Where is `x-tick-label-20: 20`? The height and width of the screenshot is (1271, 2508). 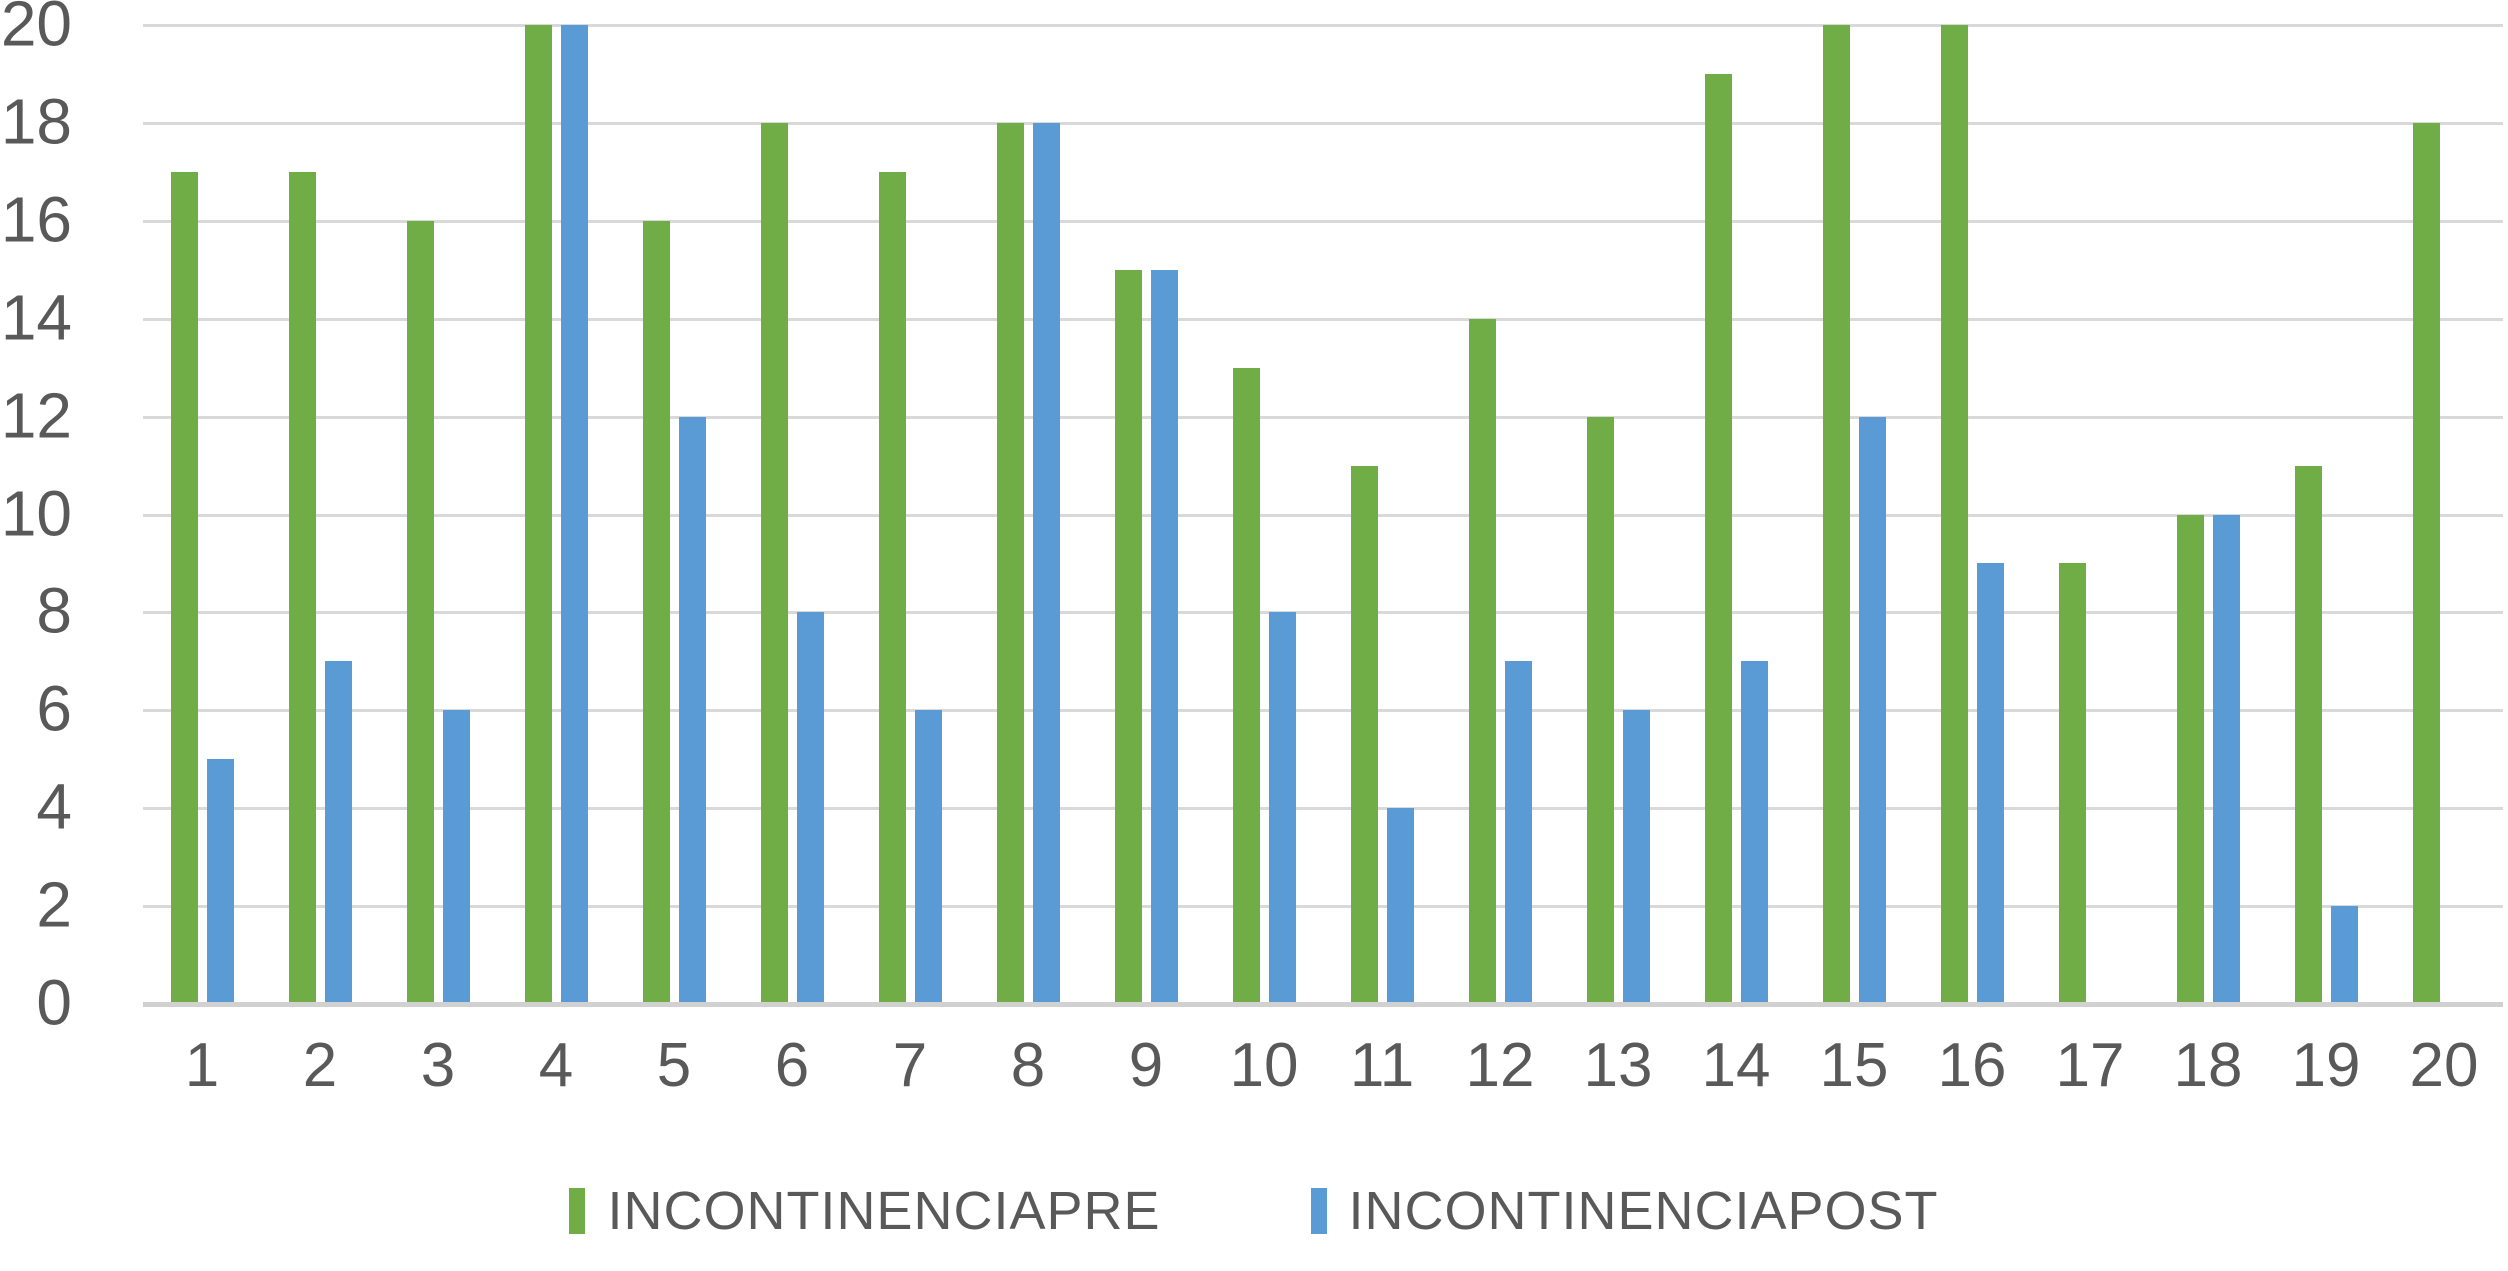
x-tick-label-20: 20 is located at coordinates (2444, 1065).